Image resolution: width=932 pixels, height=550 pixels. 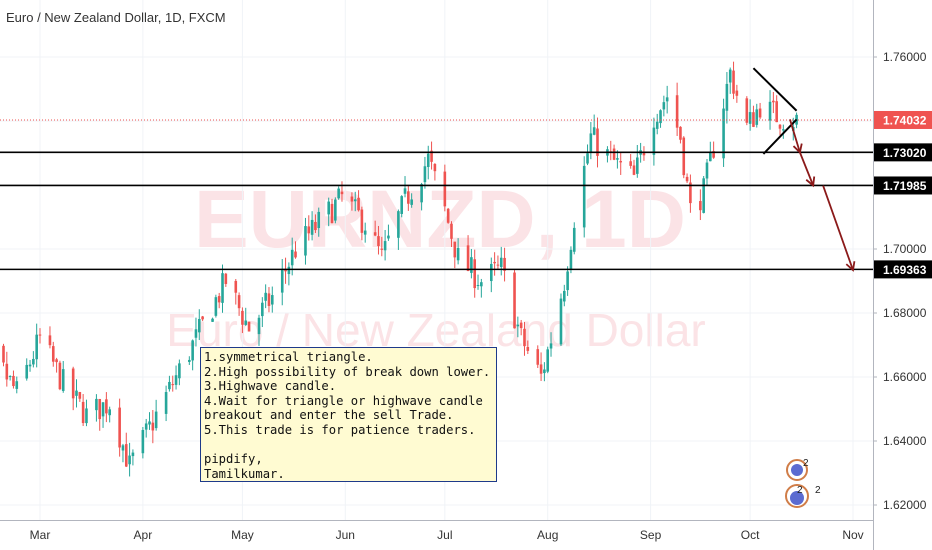 I want to click on forecast-arrow, so click(x=807, y=170).